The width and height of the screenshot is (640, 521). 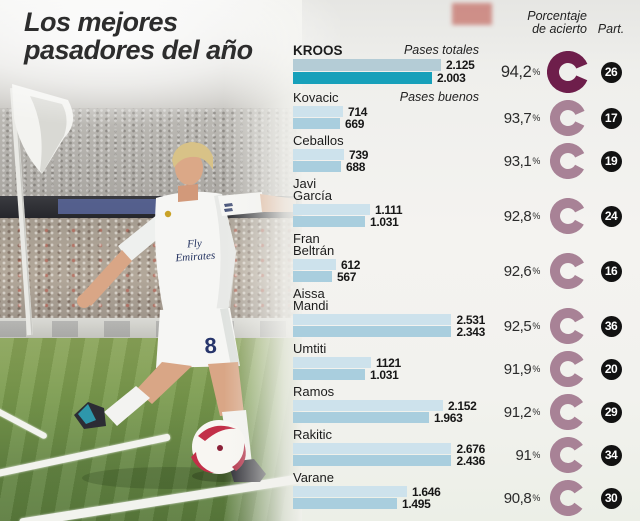 I want to click on accuracy-column-header: Porcentaje de acierto, so click(x=557, y=22).